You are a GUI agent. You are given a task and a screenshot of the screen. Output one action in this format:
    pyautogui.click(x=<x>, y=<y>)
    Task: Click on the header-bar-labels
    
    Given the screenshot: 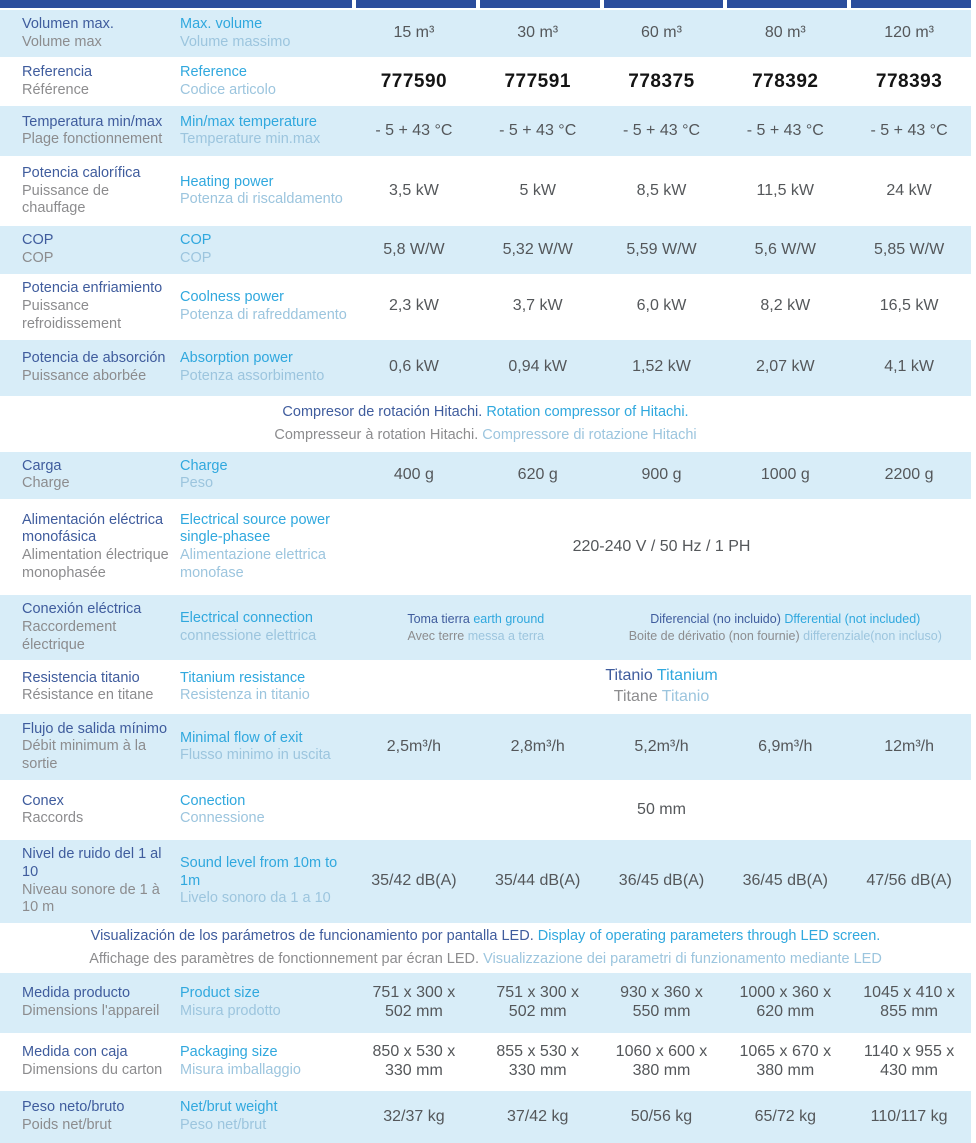 What is the action you would take?
    pyautogui.click(x=176, y=4)
    